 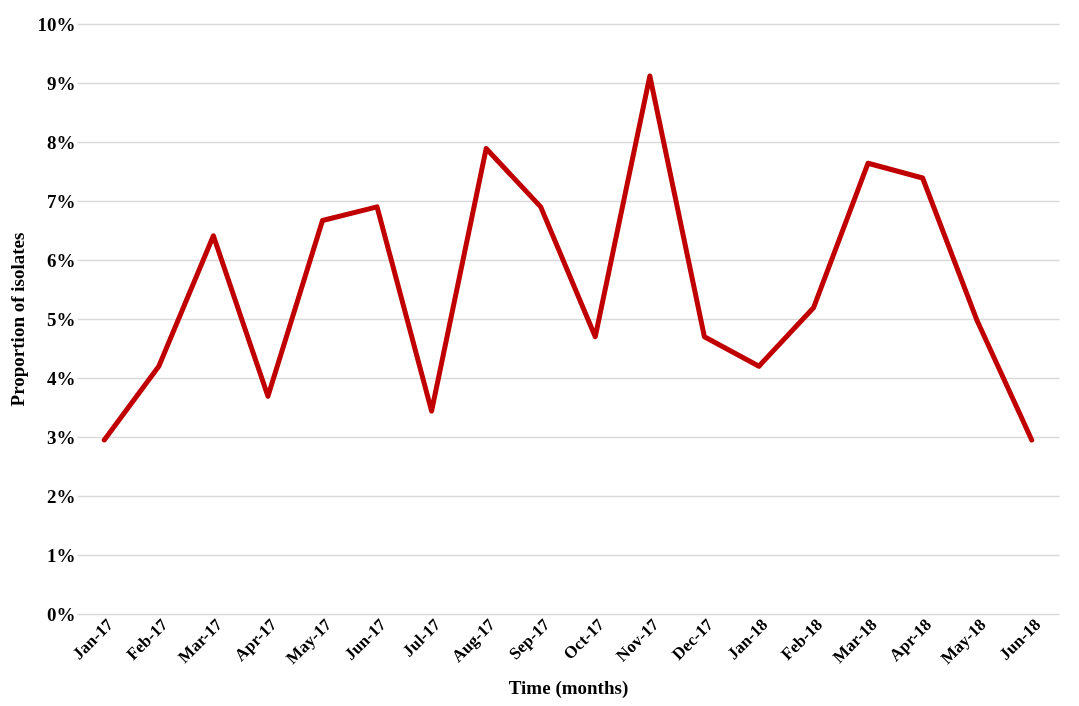 What do you see at coordinates (61, 201) in the screenshot?
I see `y-tick-label: 7%` at bounding box center [61, 201].